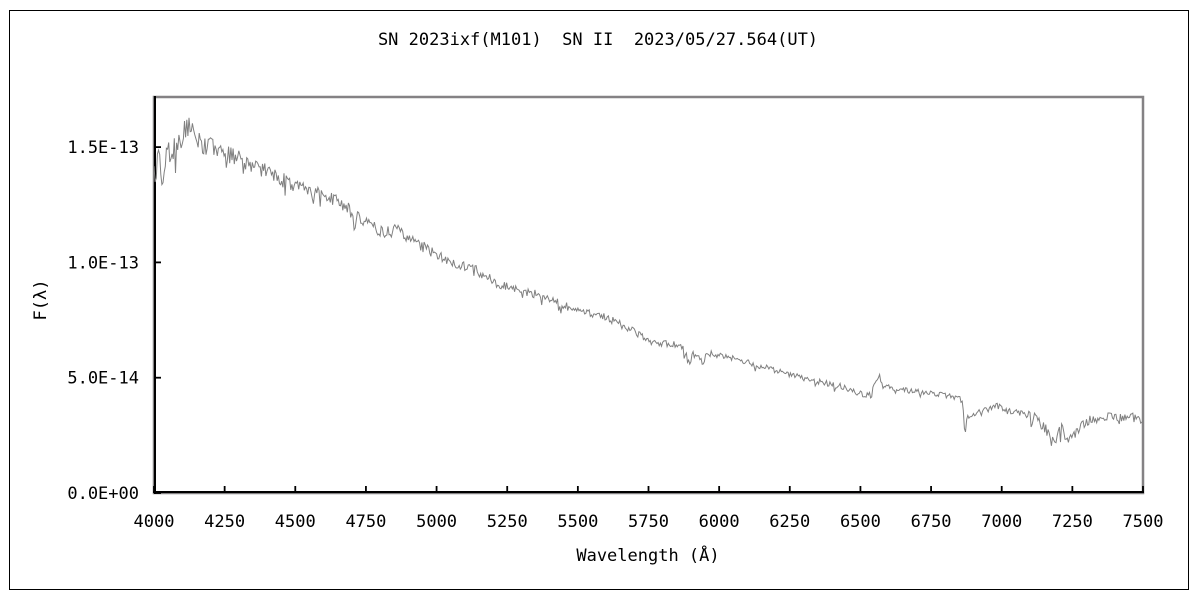 The width and height of the screenshot is (1200, 600). What do you see at coordinates (648, 522) in the screenshot?
I see `x-tick-label: 5750` at bounding box center [648, 522].